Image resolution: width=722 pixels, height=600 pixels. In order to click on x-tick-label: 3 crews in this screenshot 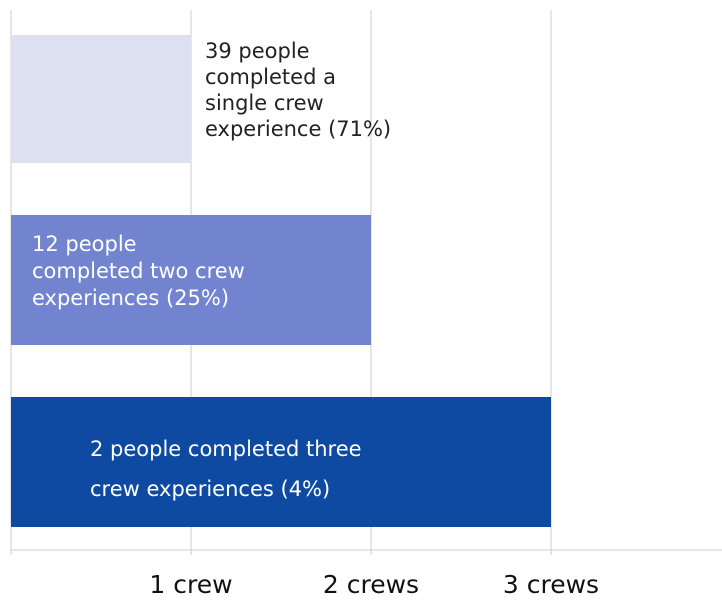, I will do `click(551, 584)`.